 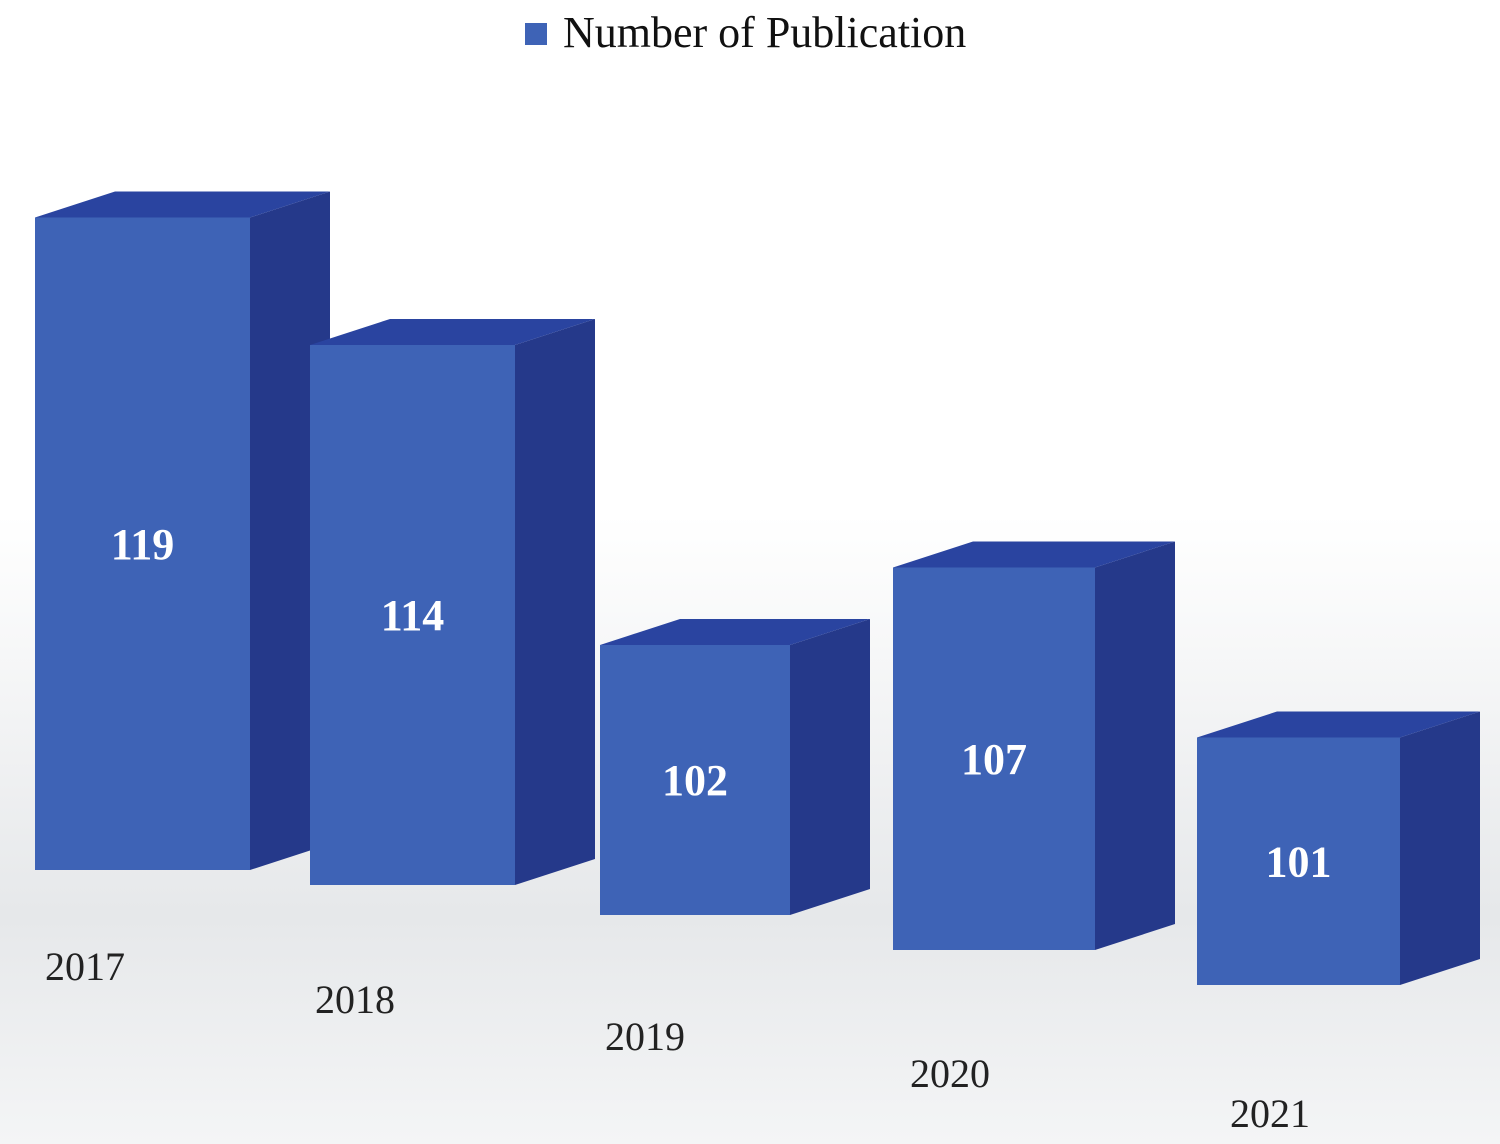 I want to click on value-label: 107, so click(x=994, y=759).